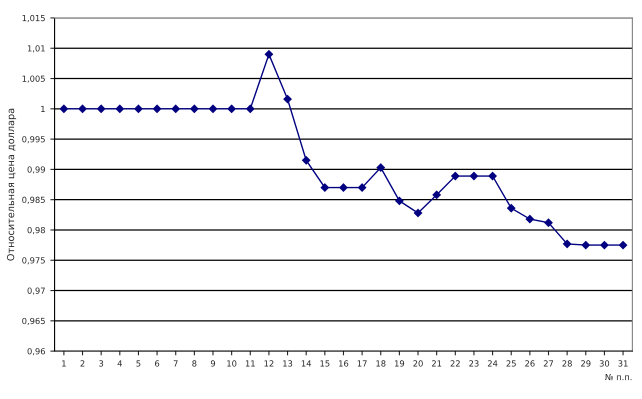  I want to click on y-tick-label: 0,97, so click(36, 291).